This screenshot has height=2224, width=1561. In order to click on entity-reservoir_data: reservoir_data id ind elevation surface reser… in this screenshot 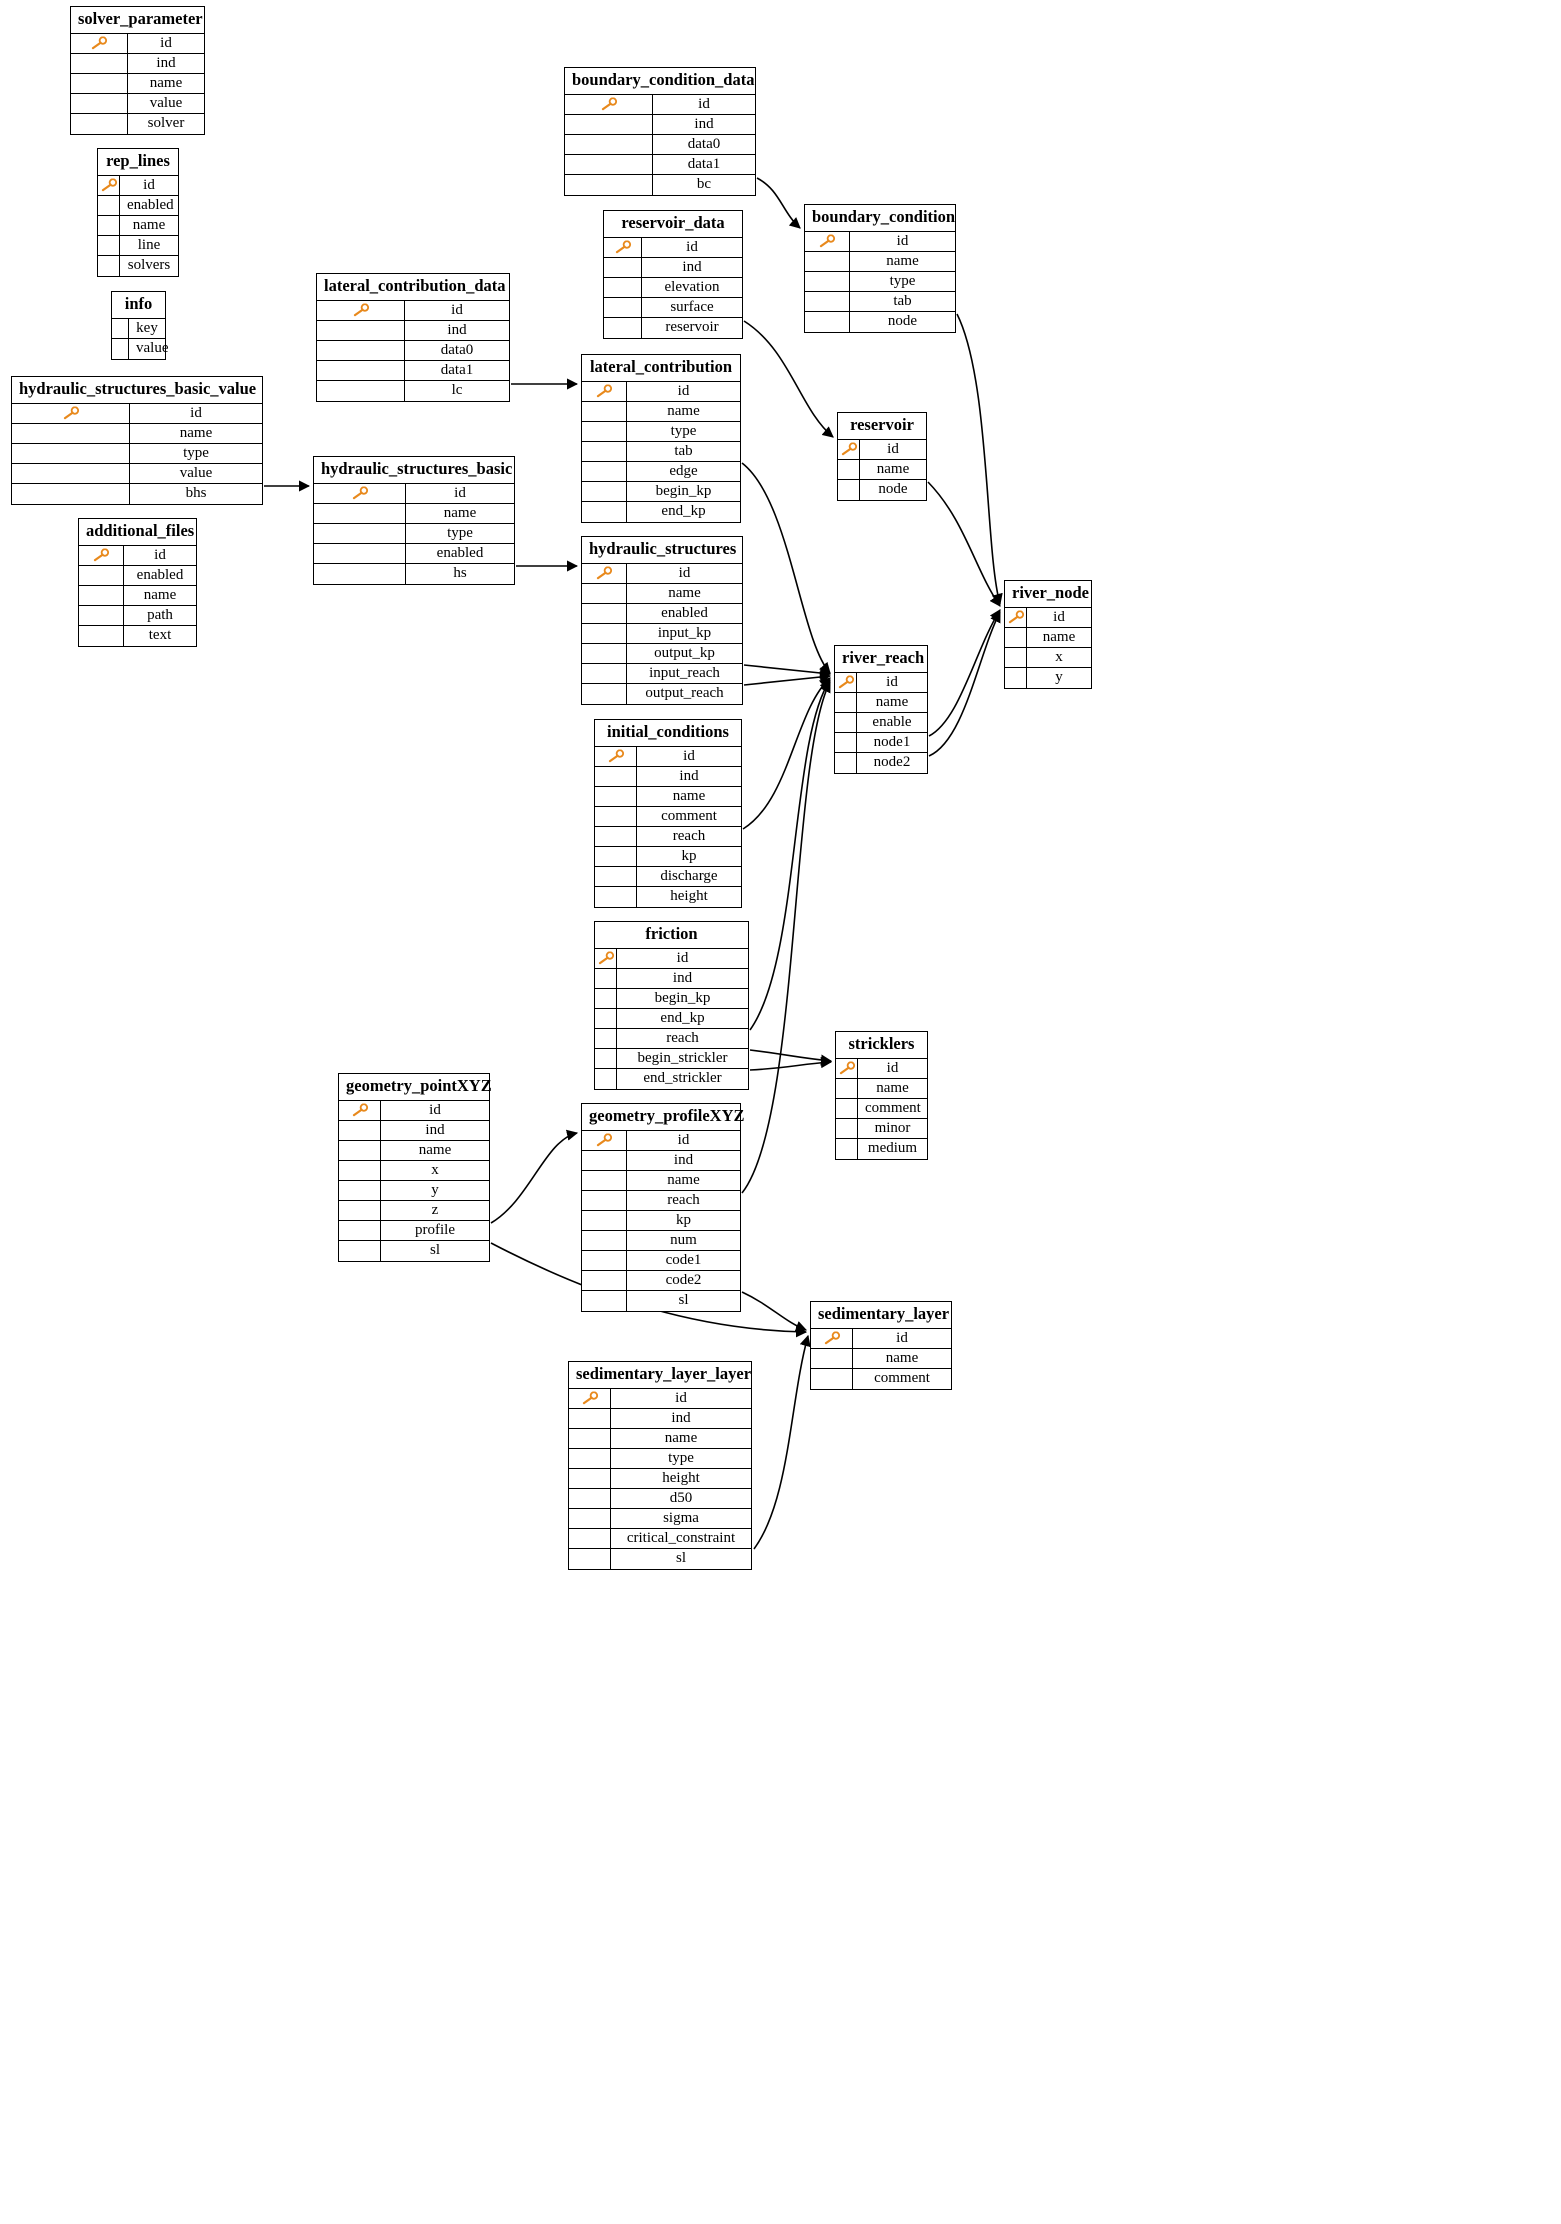, I will do `click(673, 274)`.